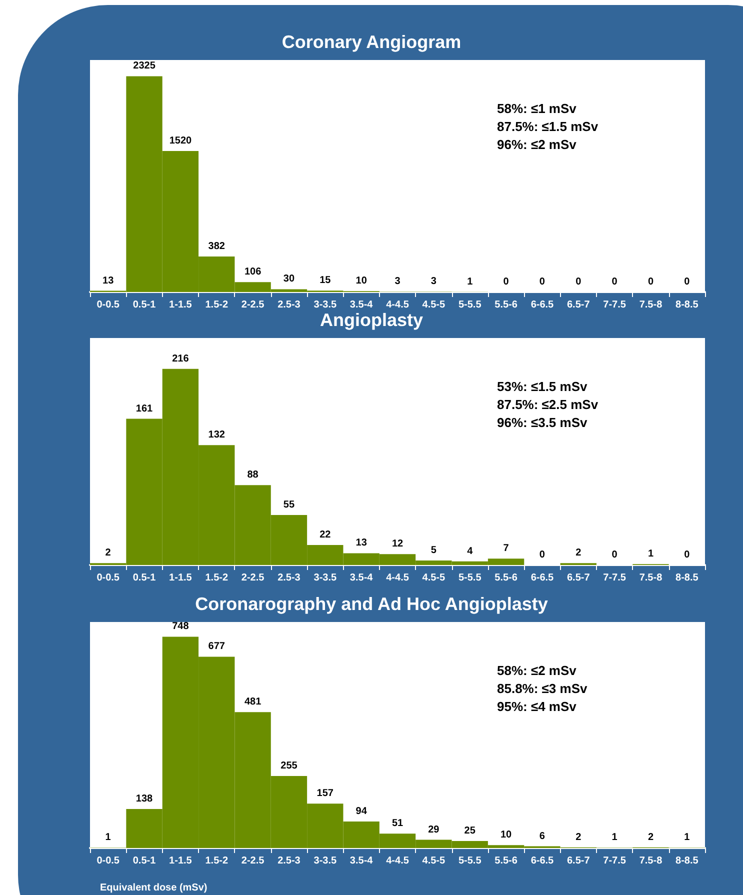  I want to click on data-label: 7, so click(506, 548).